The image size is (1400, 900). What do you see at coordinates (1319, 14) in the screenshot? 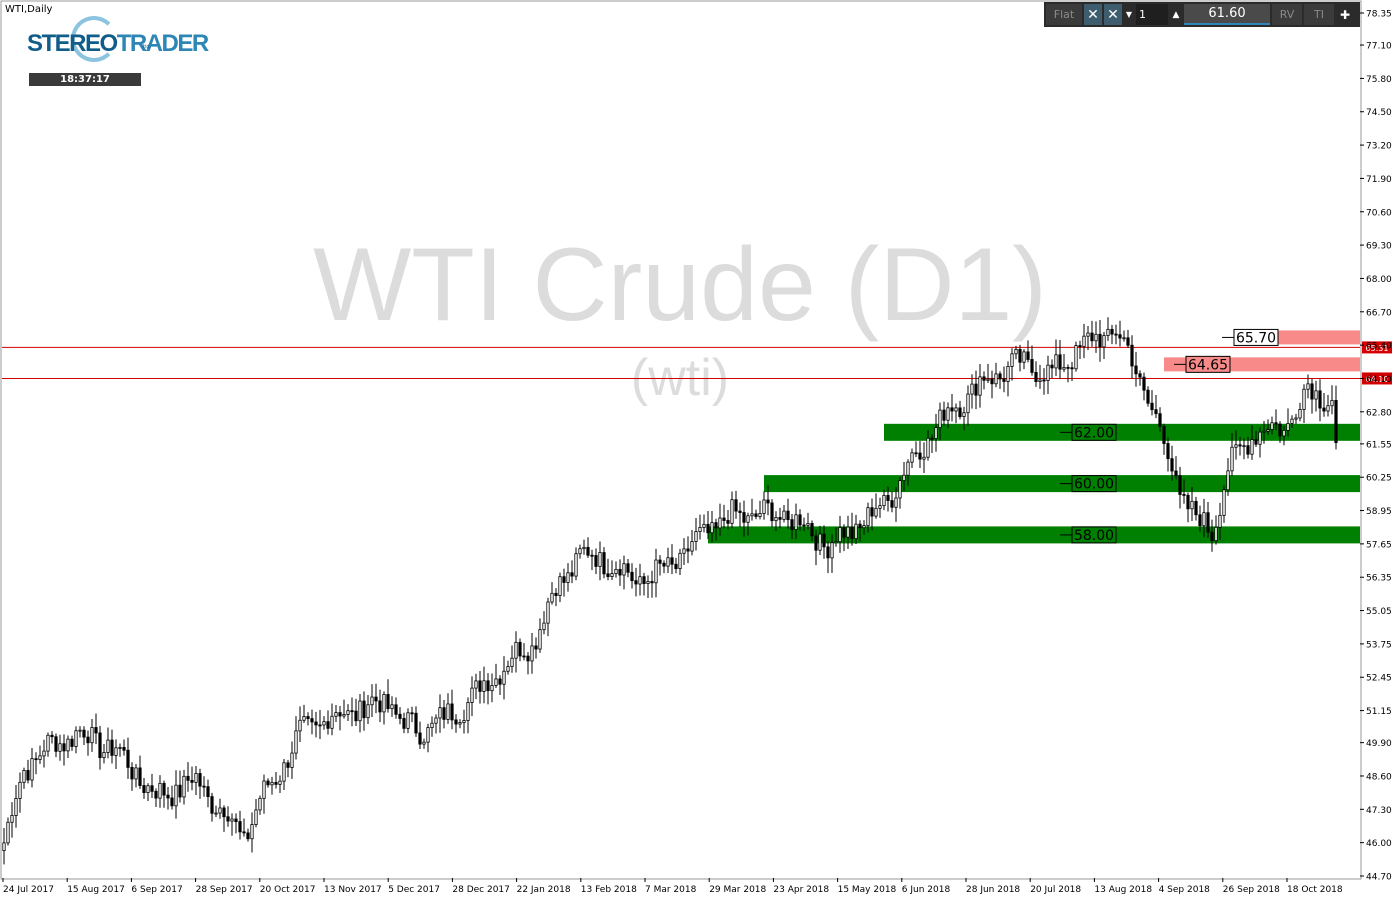
I see `tl-button: TI` at bounding box center [1319, 14].